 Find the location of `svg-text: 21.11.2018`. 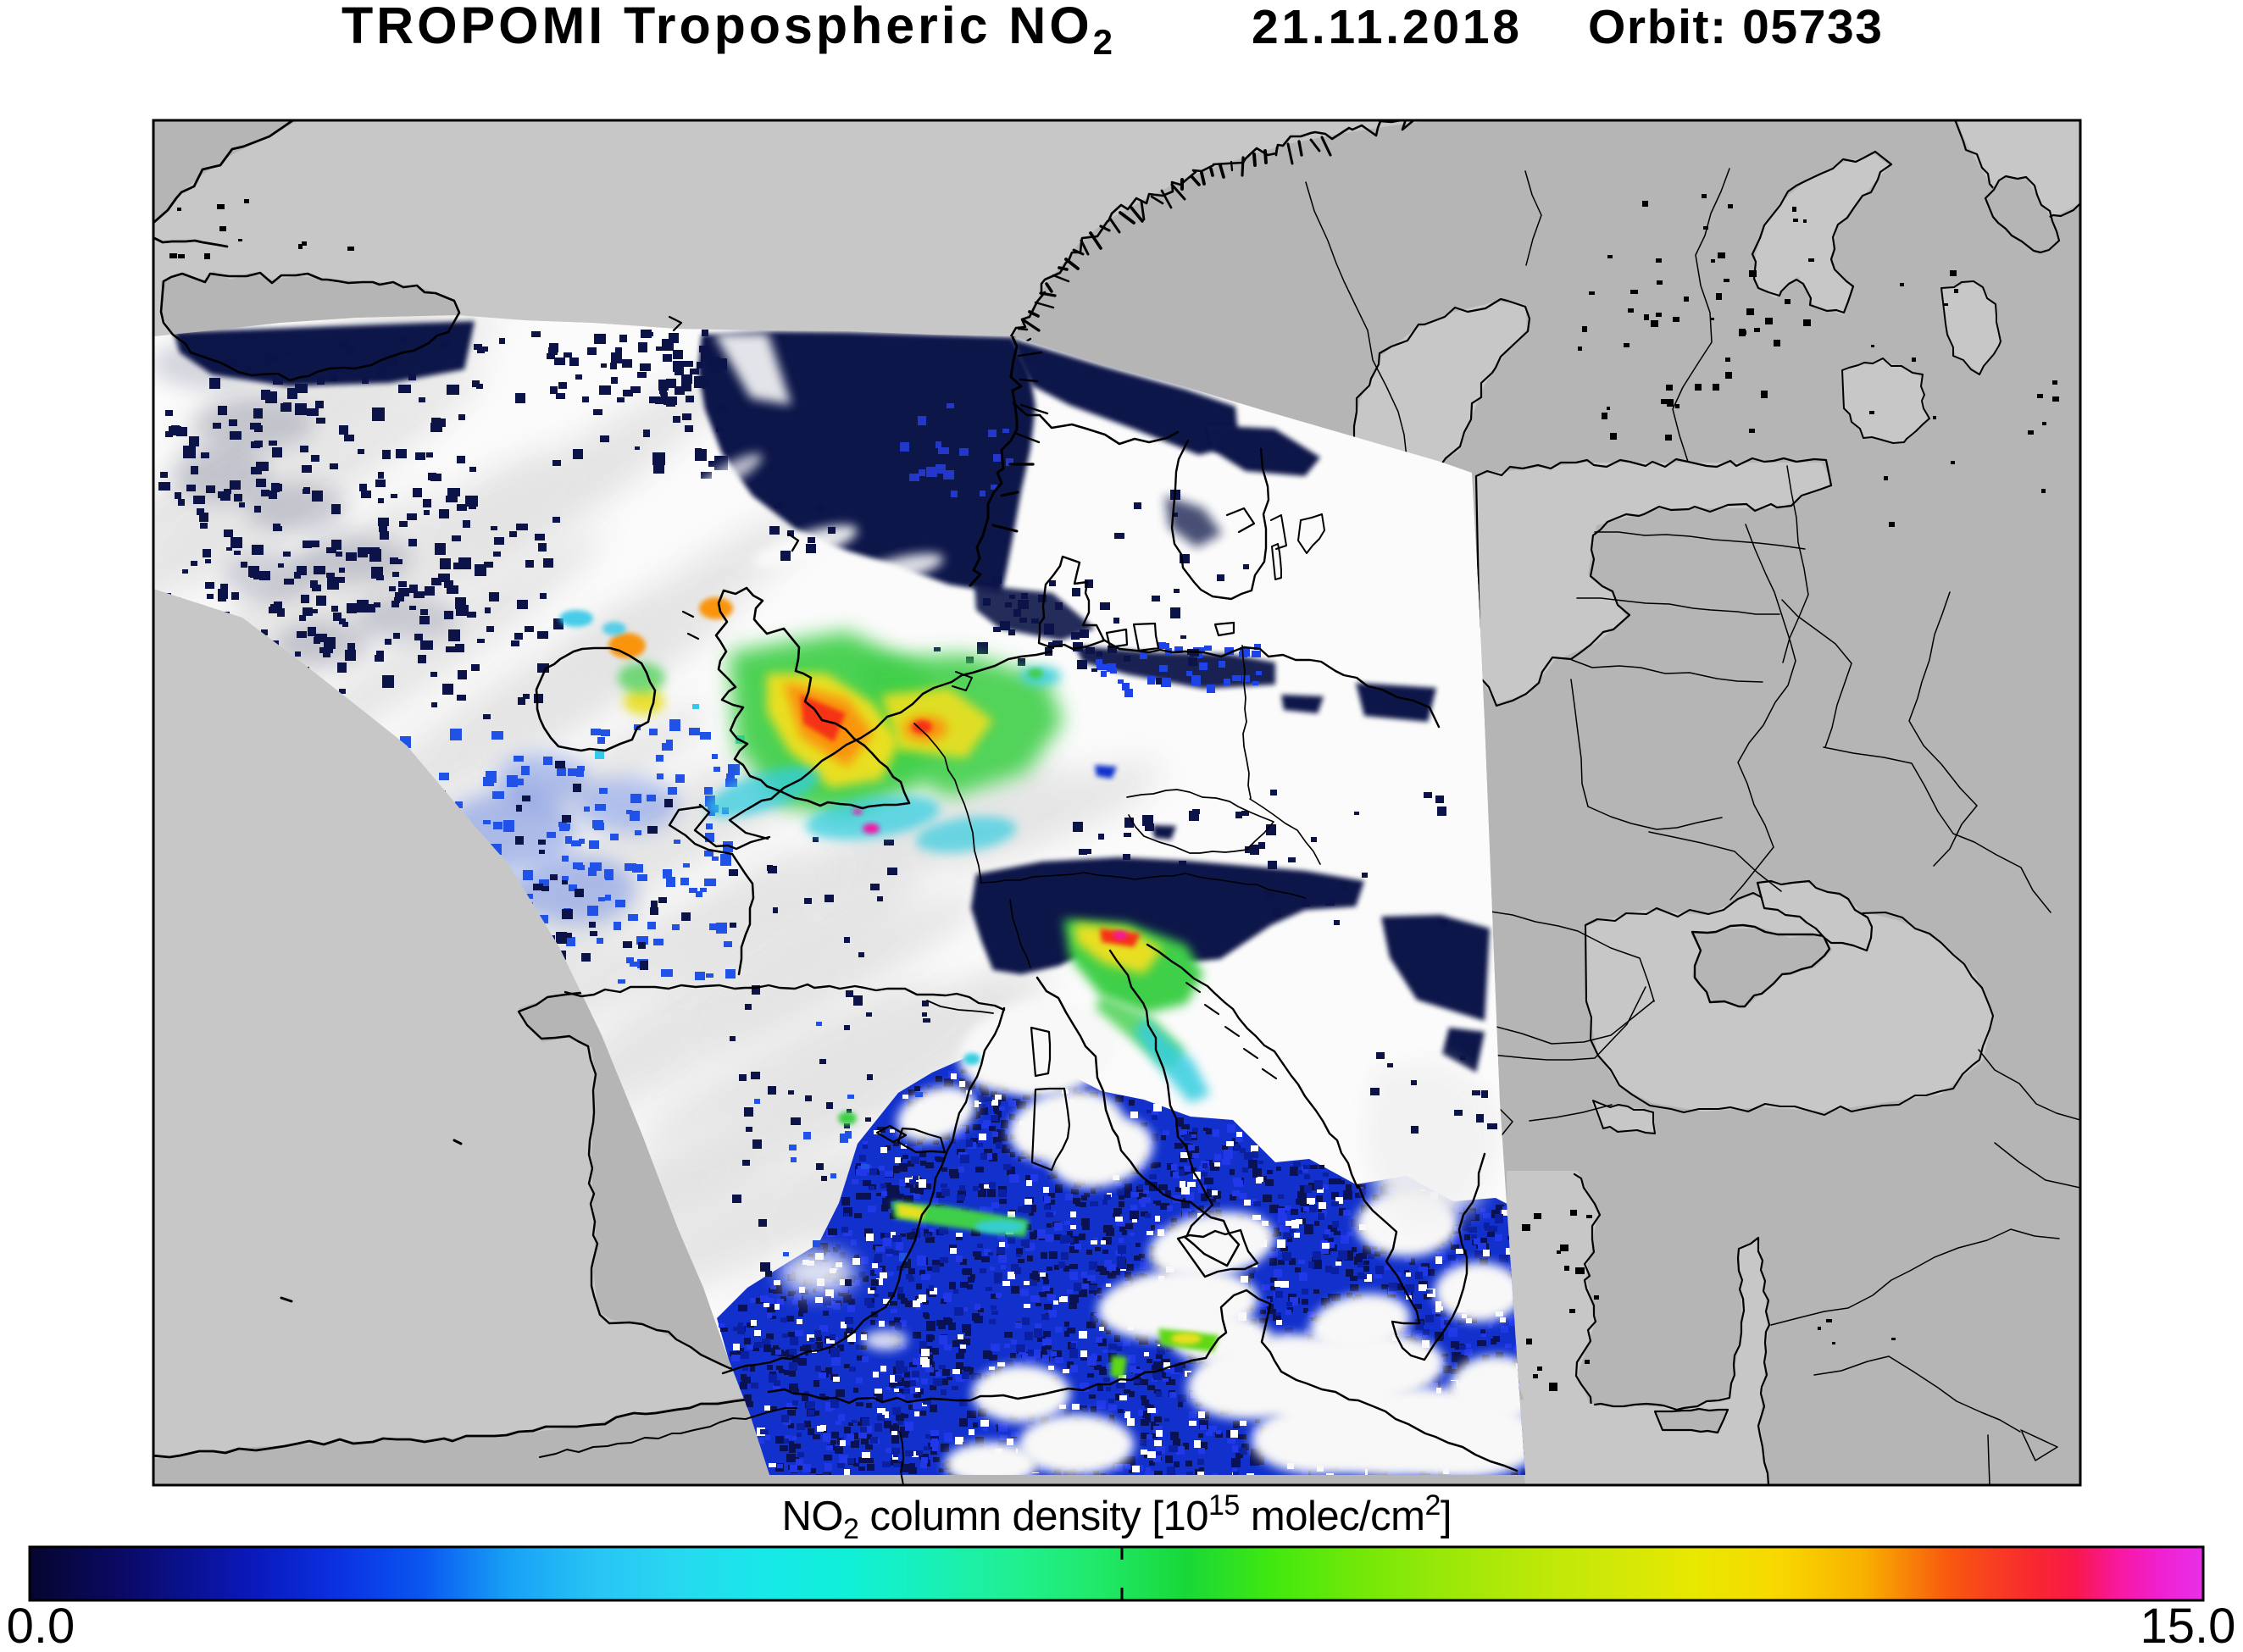

svg-text: 21.11.2018 is located at coordinates (1385, 27).